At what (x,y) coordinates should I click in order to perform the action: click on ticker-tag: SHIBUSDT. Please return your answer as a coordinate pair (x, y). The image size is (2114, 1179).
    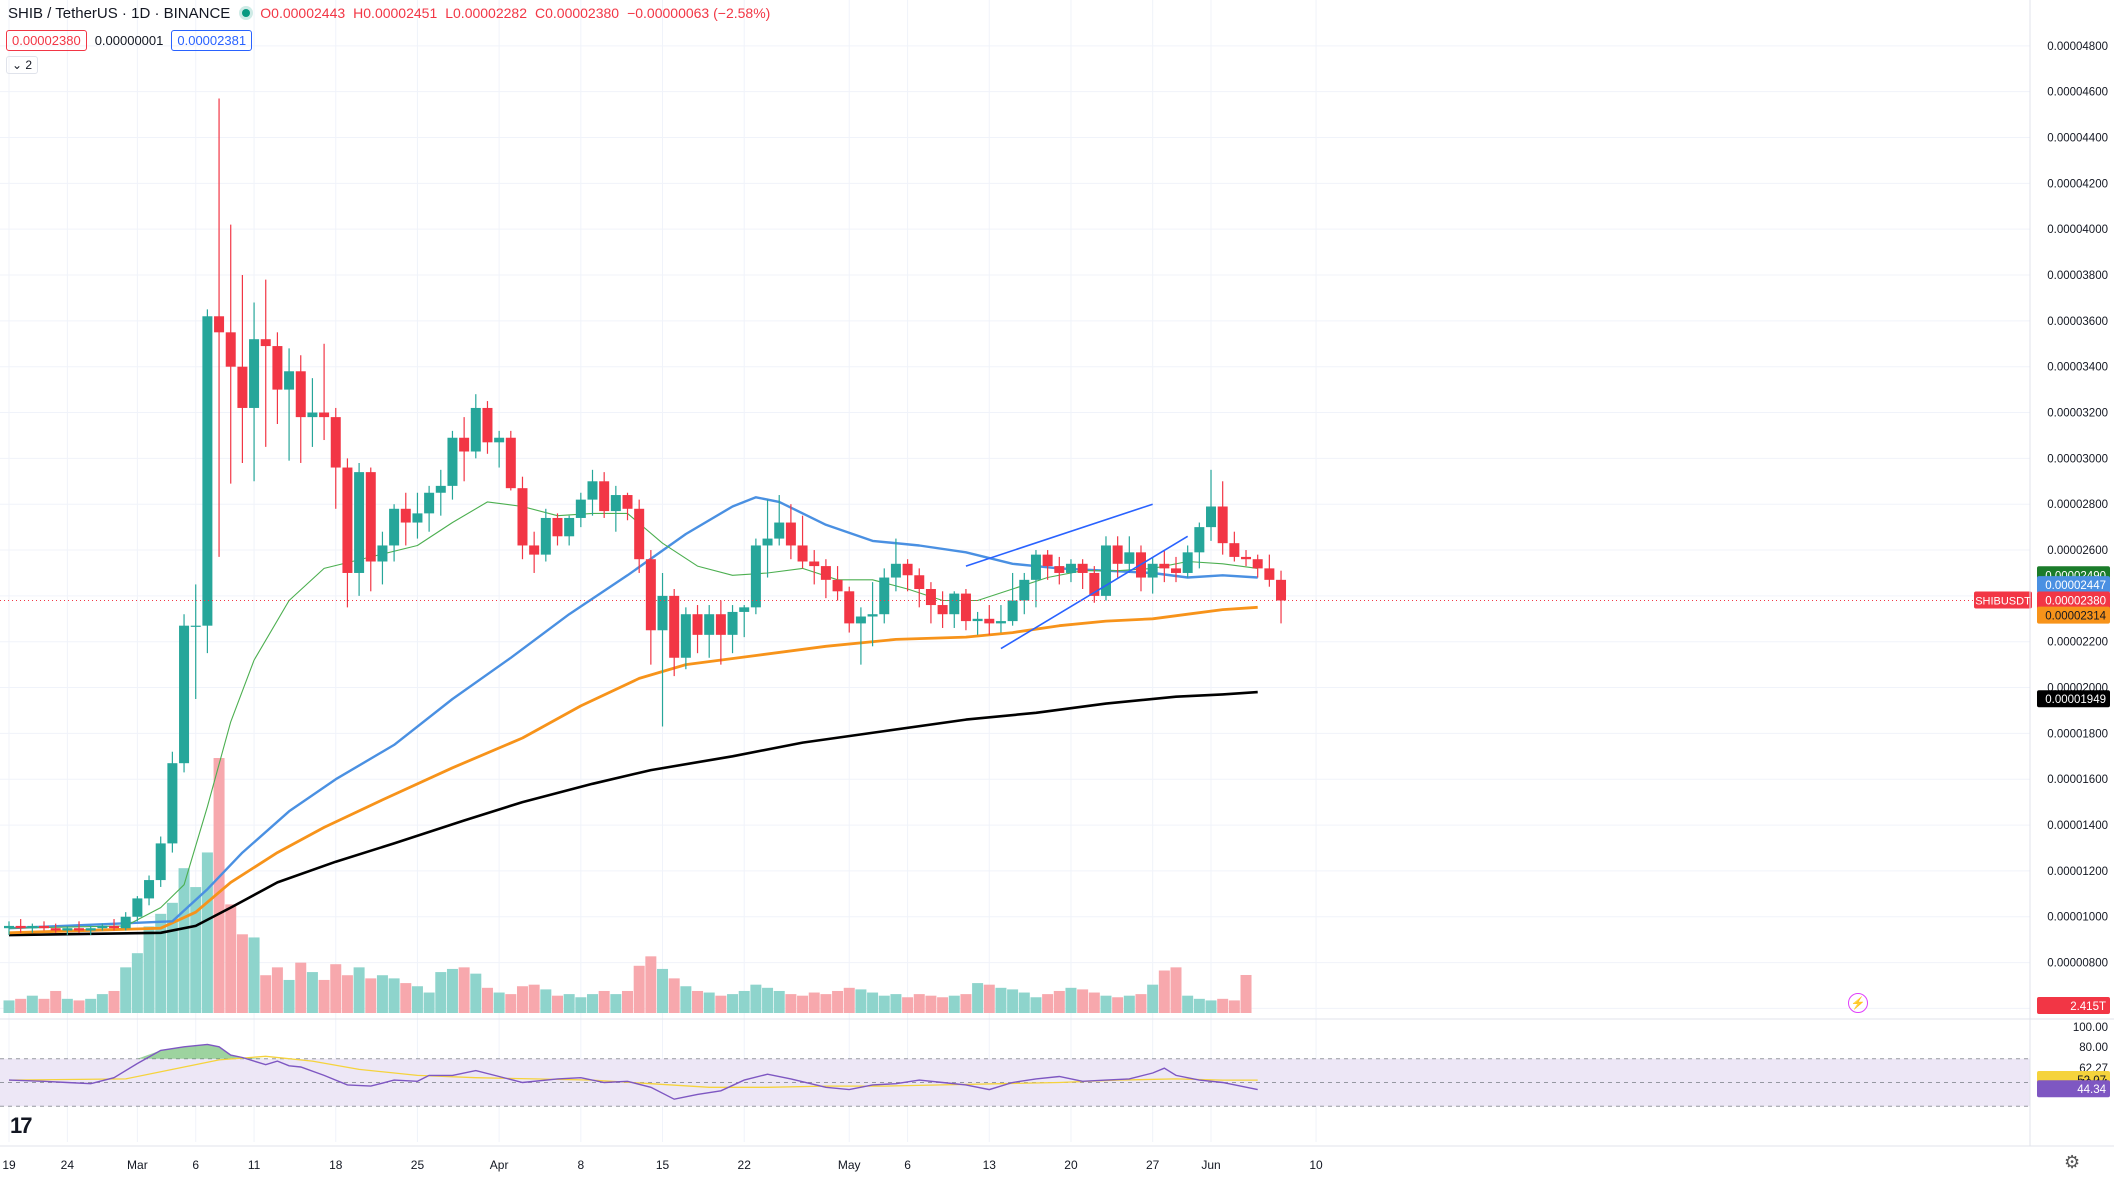
    Looking at the image, I should click on (2003, 601).